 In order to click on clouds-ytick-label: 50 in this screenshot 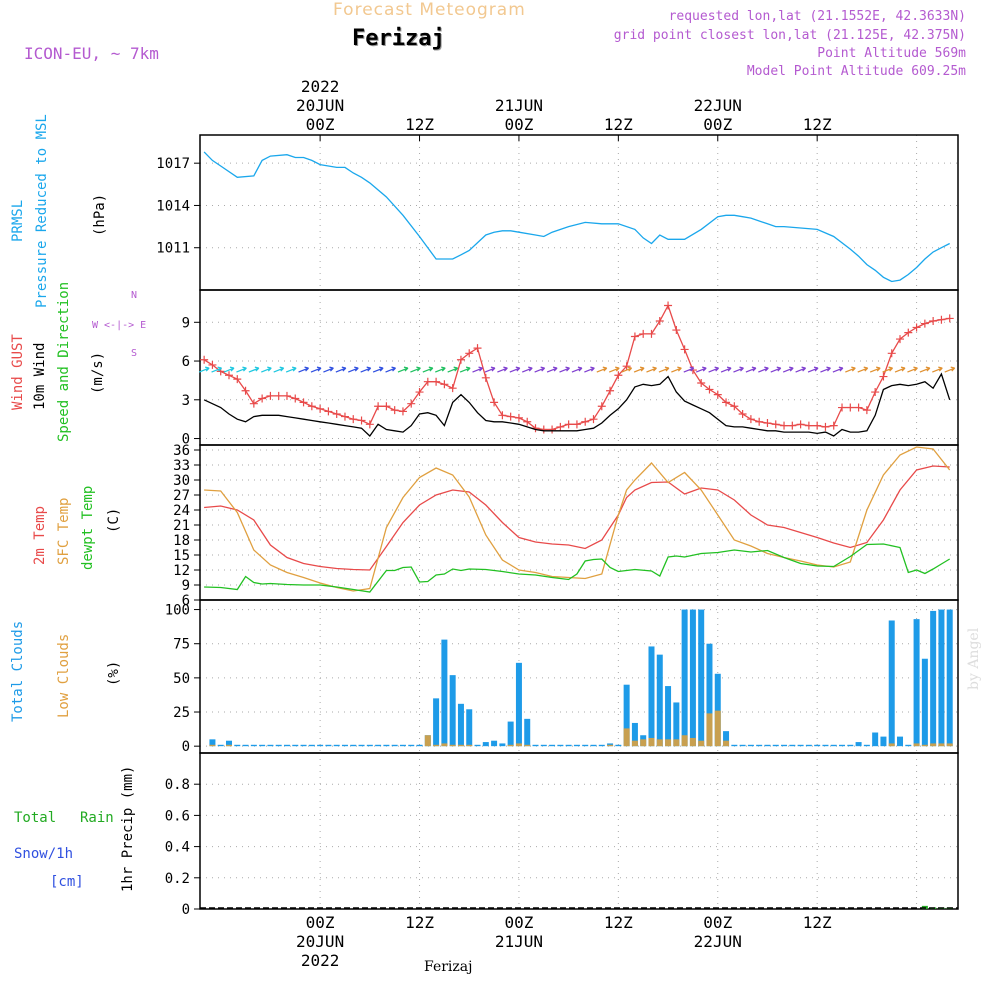, I will do `click(181, 679)`.